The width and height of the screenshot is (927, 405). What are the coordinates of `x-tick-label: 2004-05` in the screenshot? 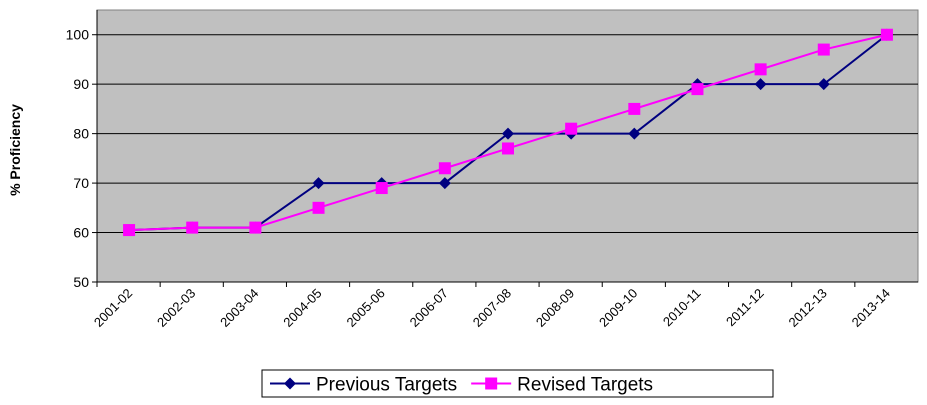 It's located at (302, 308).